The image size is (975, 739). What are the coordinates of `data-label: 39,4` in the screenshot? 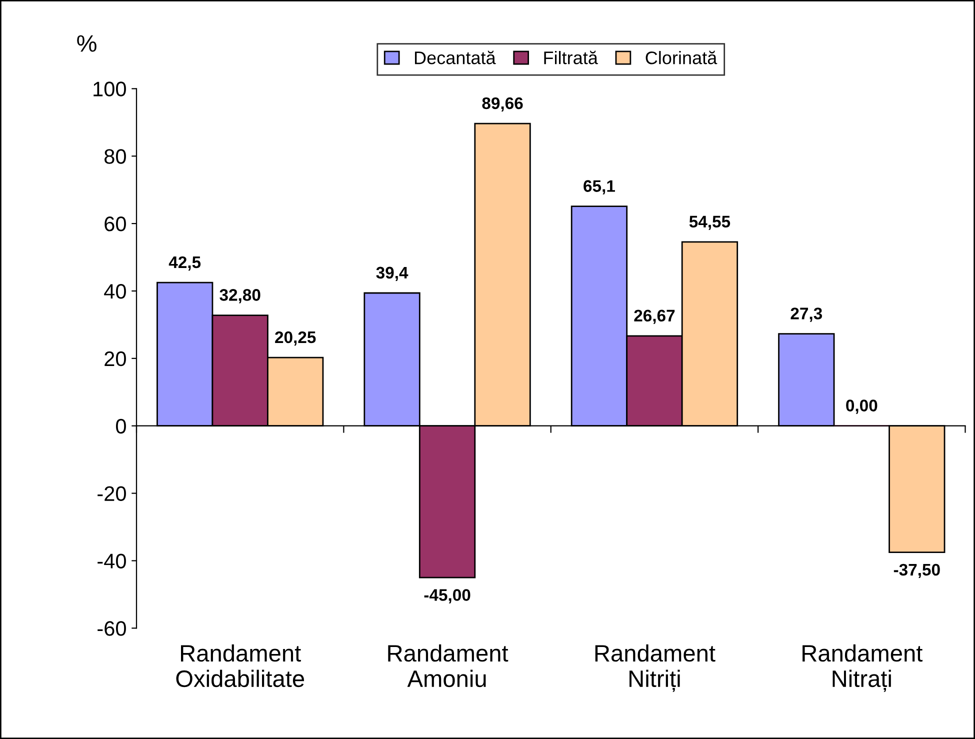 It's located at (392, 274).